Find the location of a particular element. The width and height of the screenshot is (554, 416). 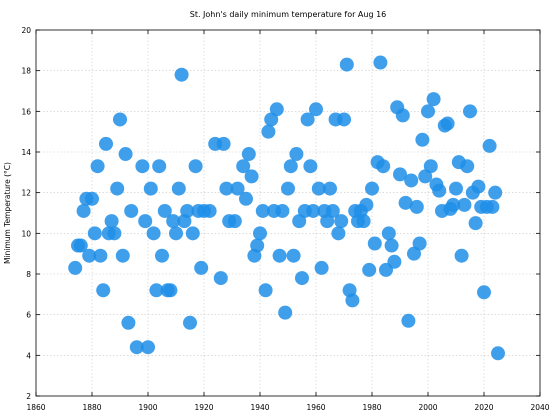

x-tick-label: 2020 is located at coordinates (483, 407).